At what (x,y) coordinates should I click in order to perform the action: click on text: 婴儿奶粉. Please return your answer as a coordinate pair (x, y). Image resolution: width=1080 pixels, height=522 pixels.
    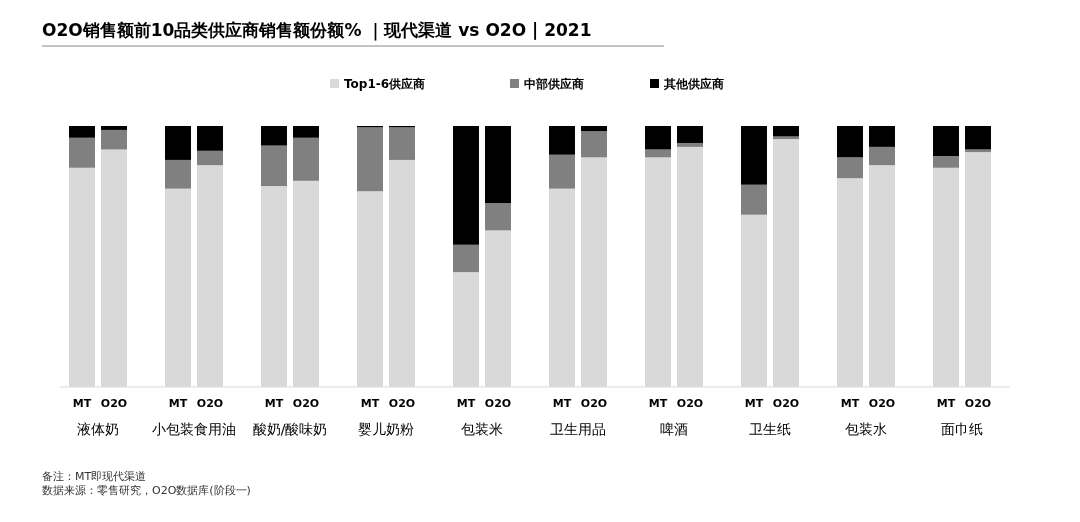
    Looking at the image, I should click on (386, 429).